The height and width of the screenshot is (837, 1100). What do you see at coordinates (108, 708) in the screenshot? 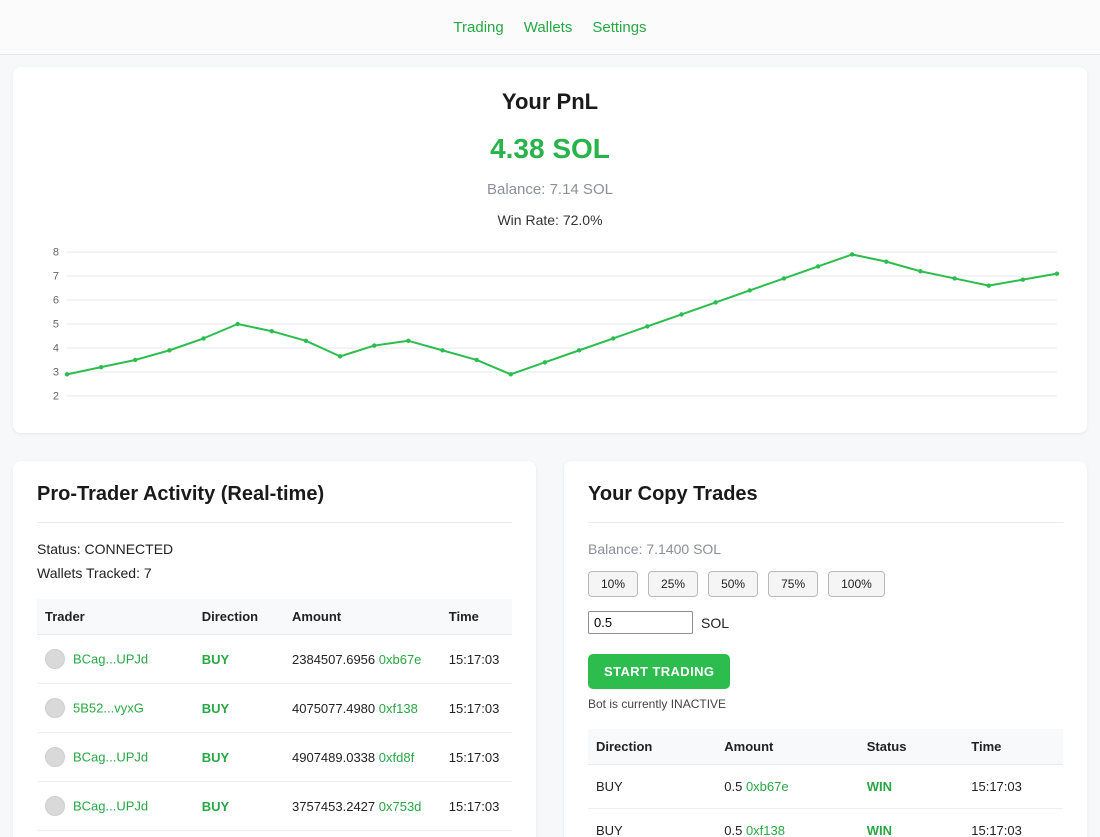
I see `trader-address: 5B52...vyxG` at bounding box center [108, 708].